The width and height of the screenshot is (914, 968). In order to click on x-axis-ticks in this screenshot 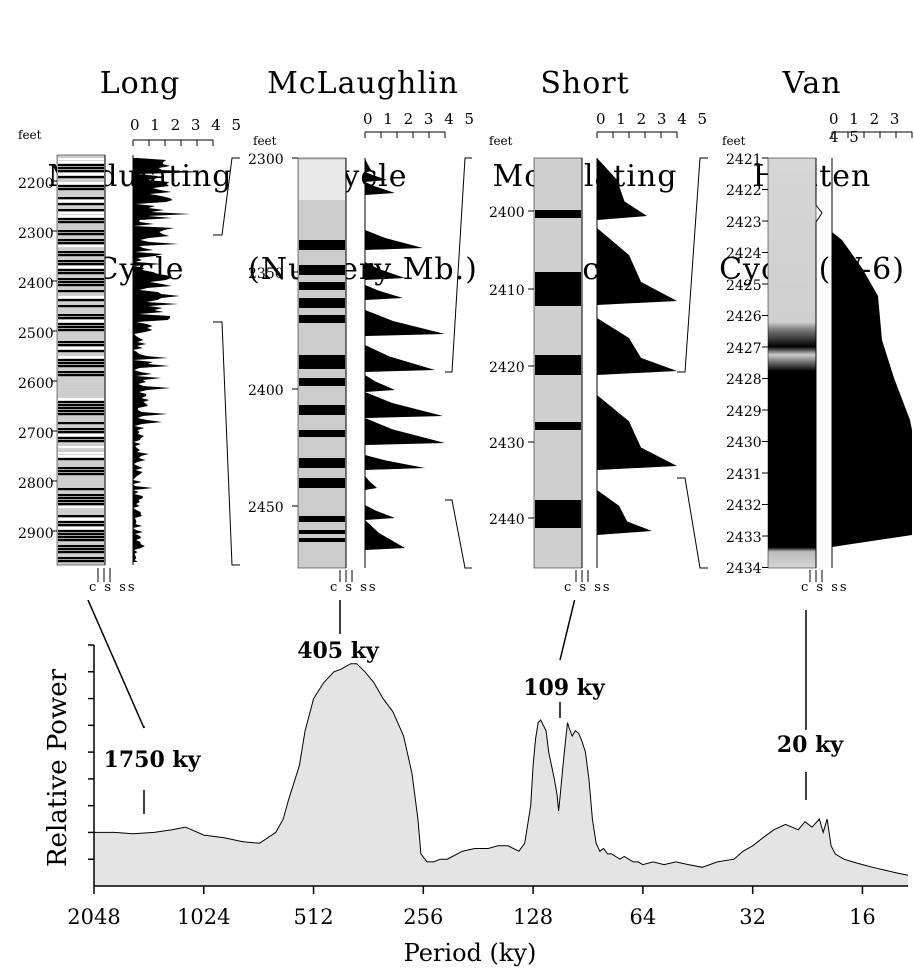, I will do `click(478, 890)`.